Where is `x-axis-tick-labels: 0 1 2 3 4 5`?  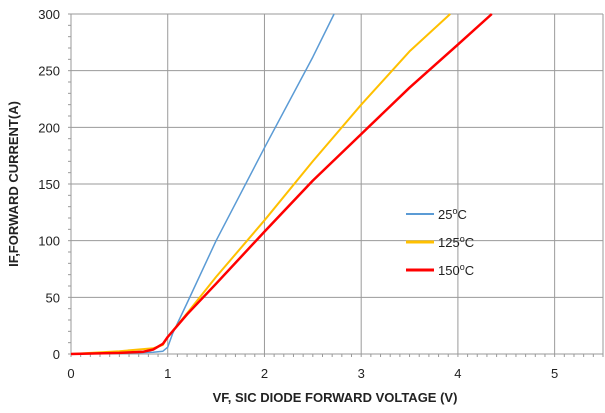 x-axis-tick-labels: 0 1 2 3 4 5 is located at coordinates (312, 373).